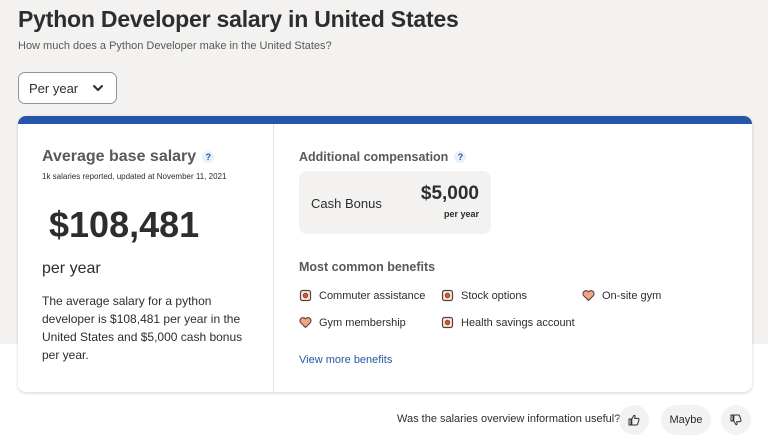 Image resolution: width=768 pixels, height=441 pixels. Describe the element at coordinates (238, 19) in the screenshot. I see `page-title: Python Developer salary in United States` at that location.